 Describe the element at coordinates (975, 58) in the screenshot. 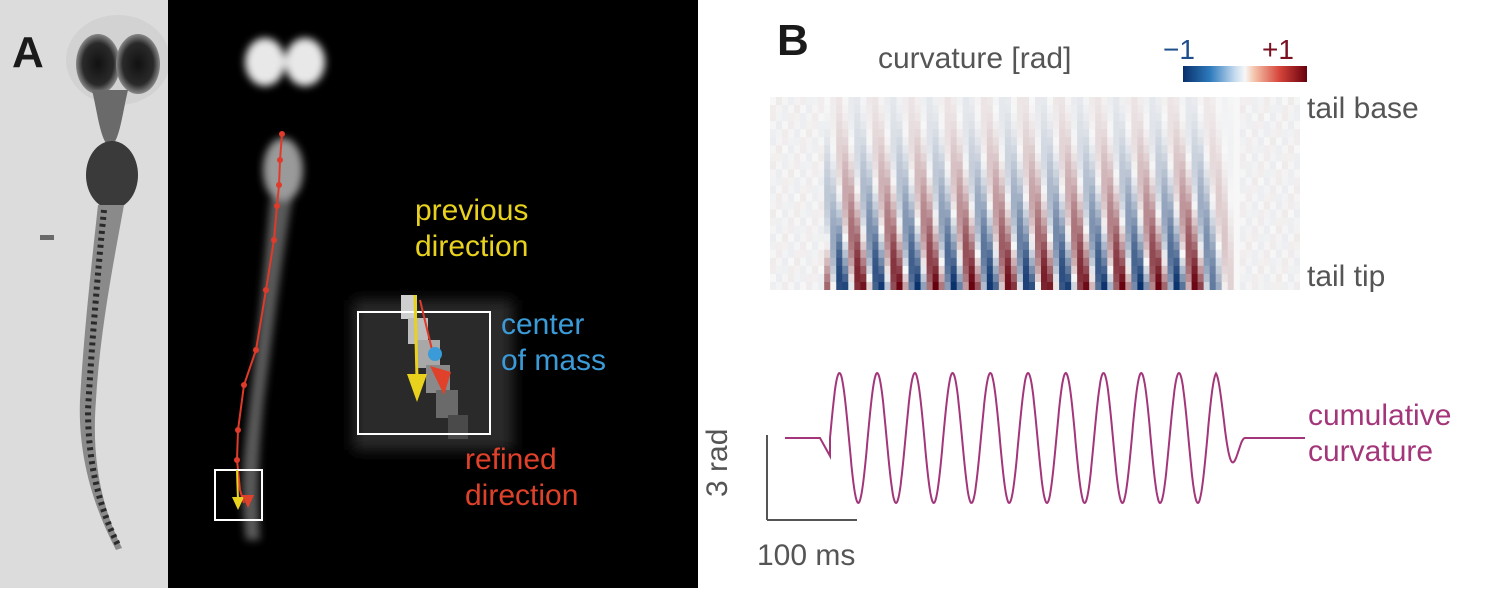

I see `colorbar-title: curvature [rad]` at that location.